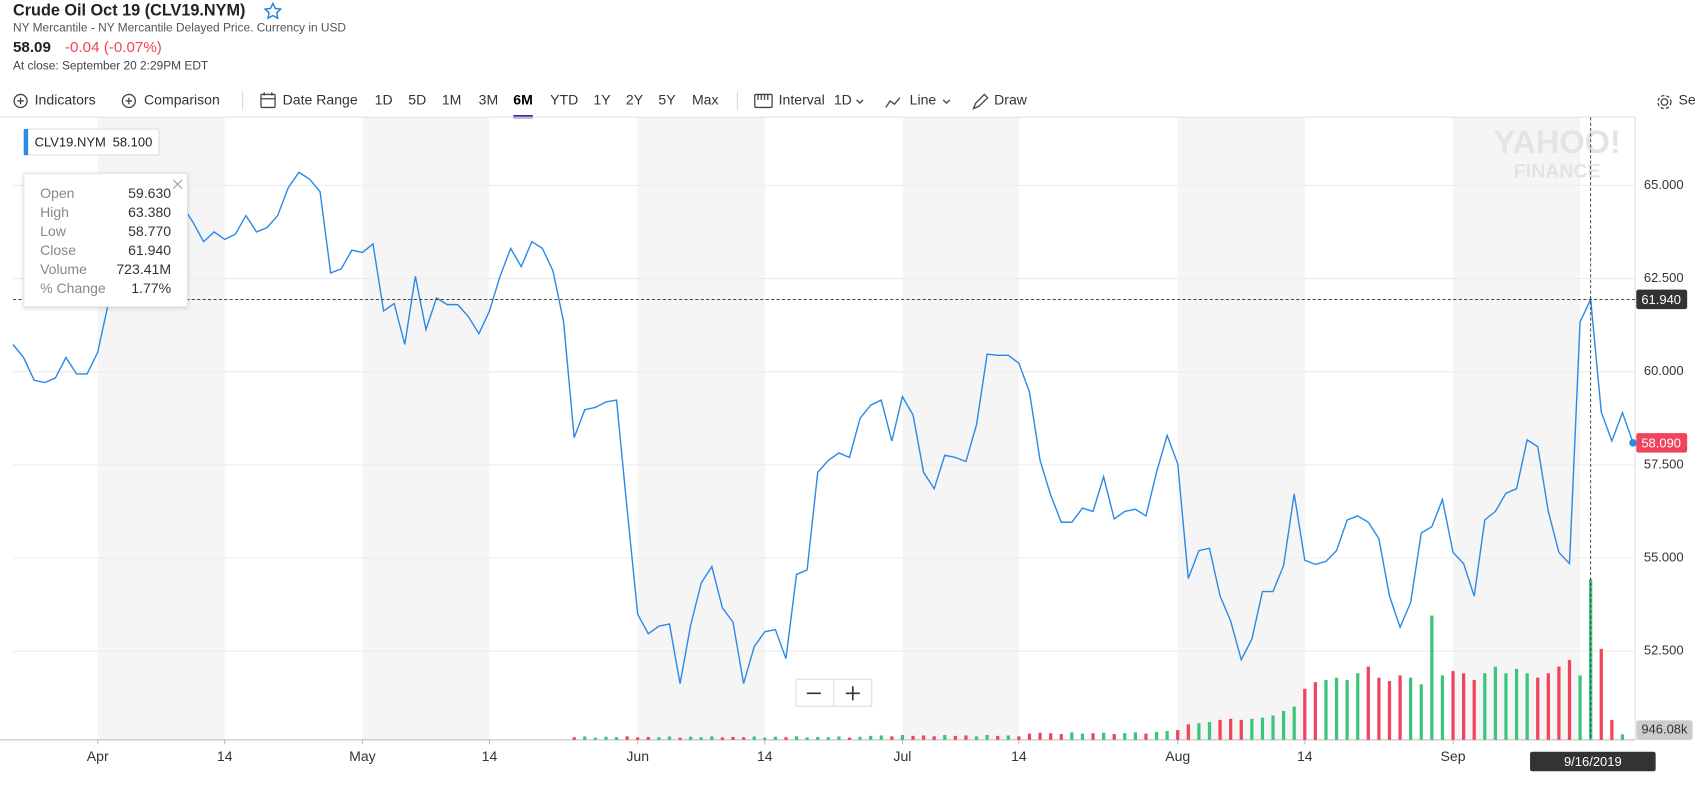 The width and height of the screenshot is (1698, 791). Describe the element at coordinates (63, 269) in the screenshot. I see `tooltip-label: Volume` at that location.